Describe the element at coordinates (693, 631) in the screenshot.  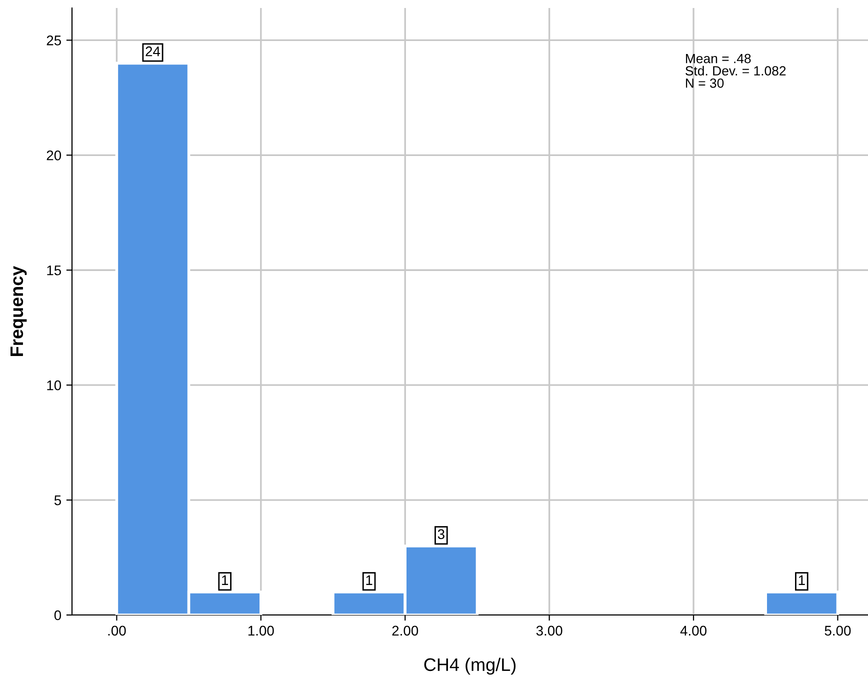
I see `x-tick-label: 4.00` at that location.